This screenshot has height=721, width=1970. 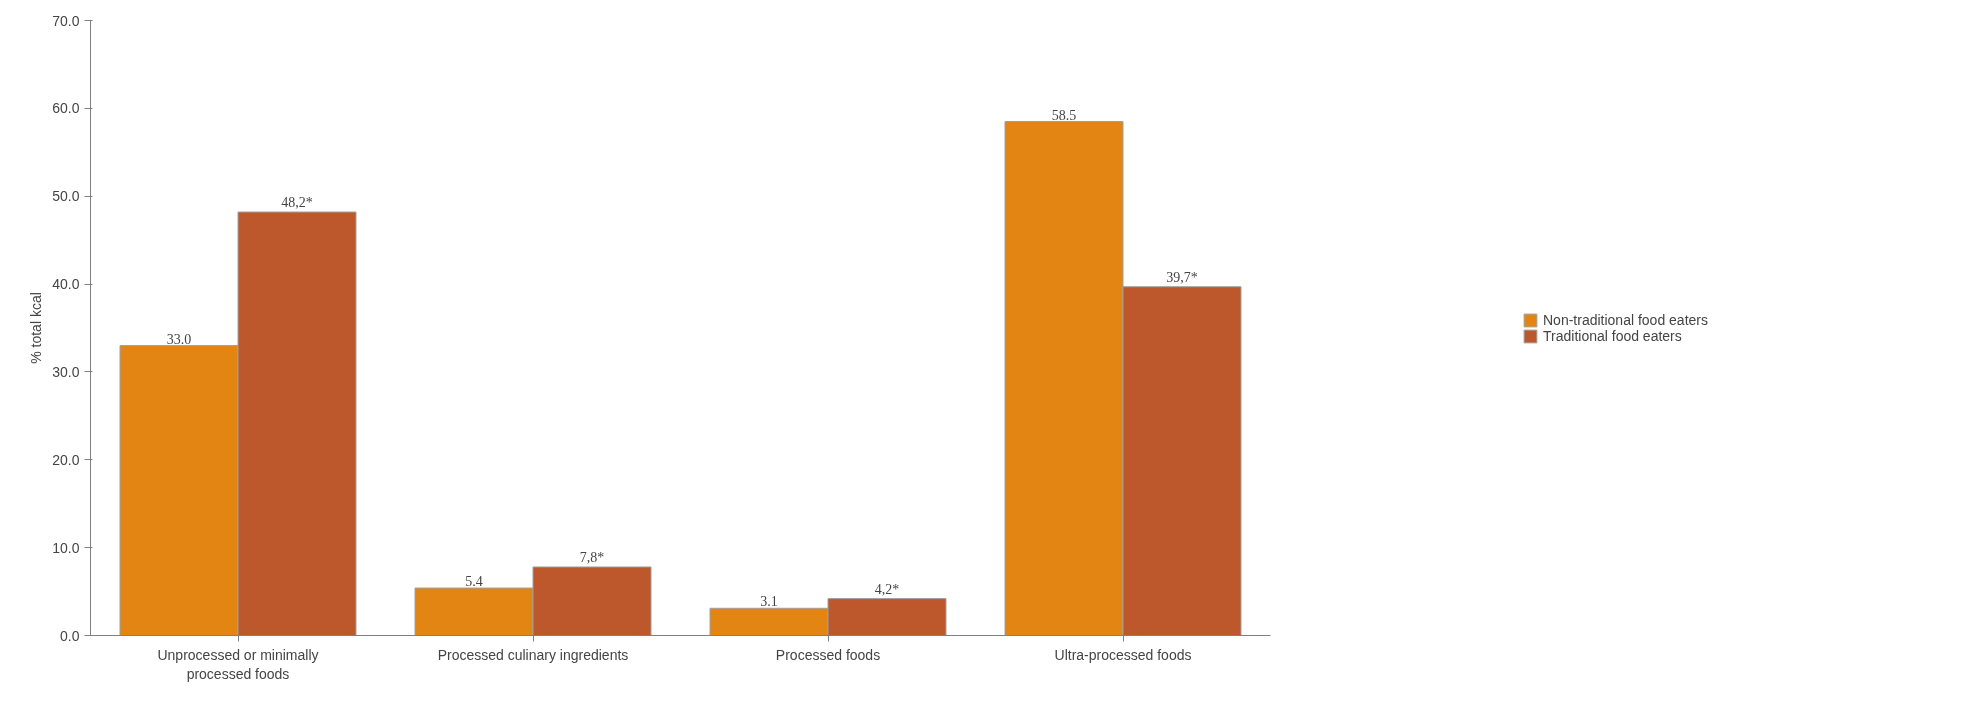 What do you see at coordinates (66, 371) in the screenshot?
I see `y-tick-label: 30.0` at bounding box center [66, 371].